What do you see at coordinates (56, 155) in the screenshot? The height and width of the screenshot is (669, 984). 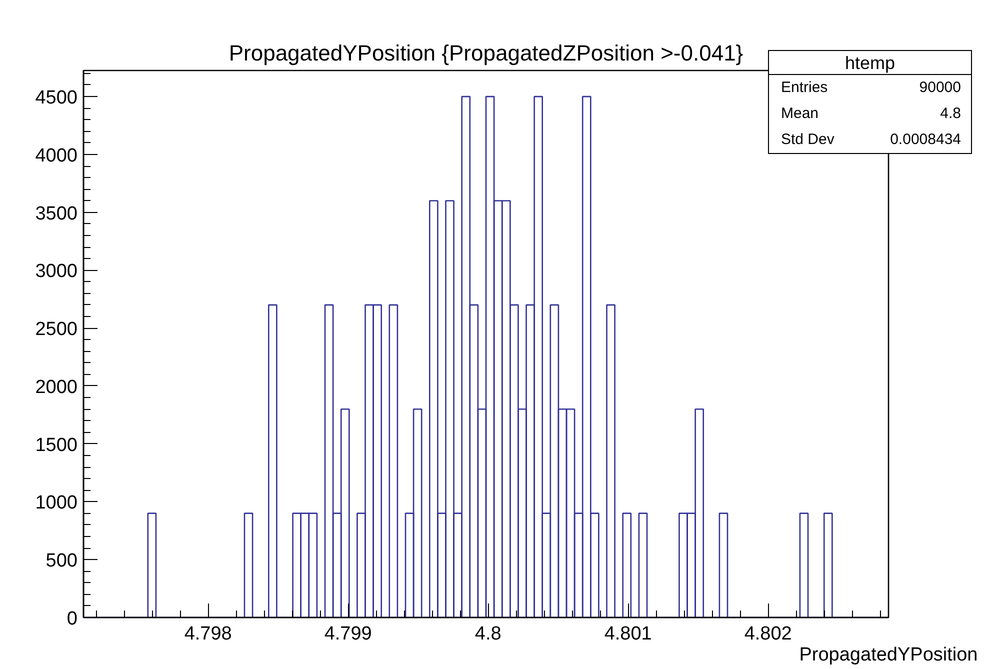 I see `y-tick-label: 4000` at bounding box center [56, 155].